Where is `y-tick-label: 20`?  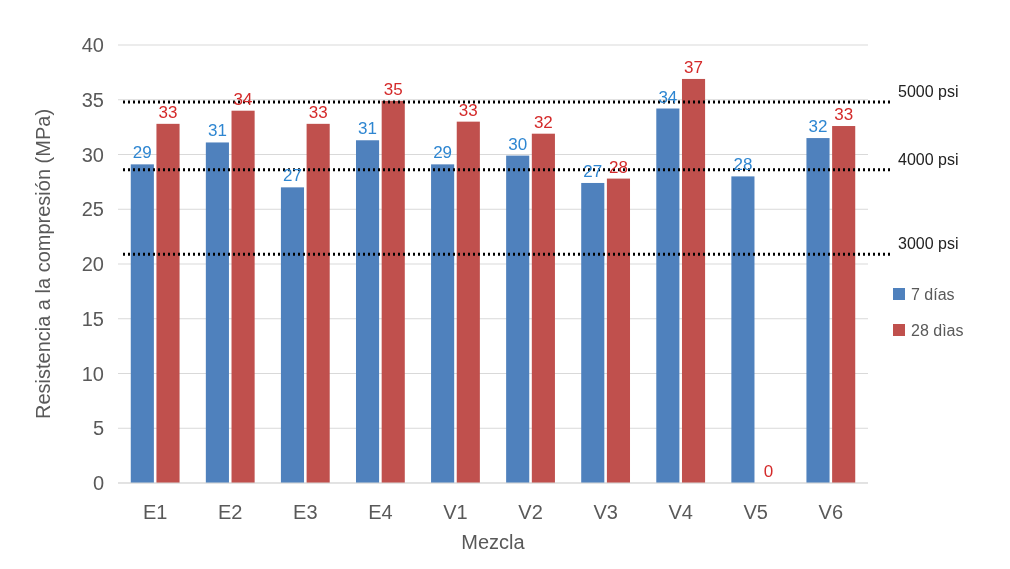 y-tick-label: 20 is located at coordinates (92, 264).